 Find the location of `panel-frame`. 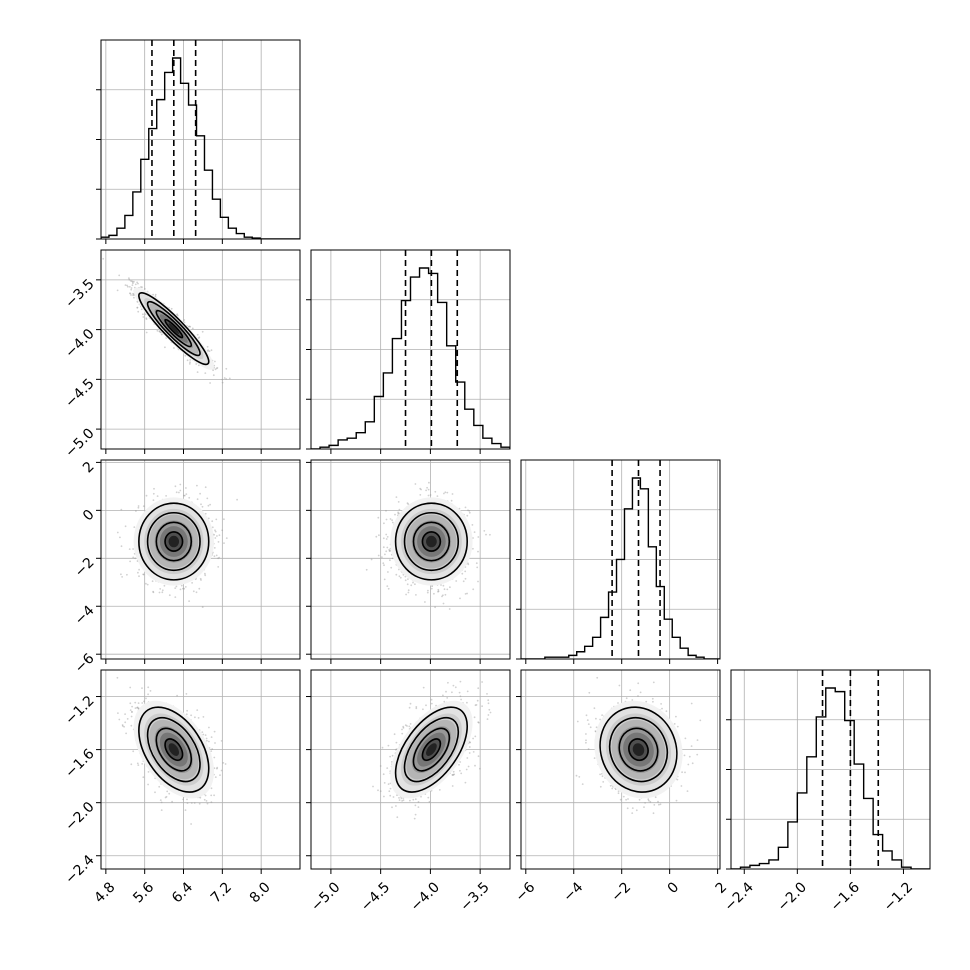

panel-frame is located at coordinates (410, 769).